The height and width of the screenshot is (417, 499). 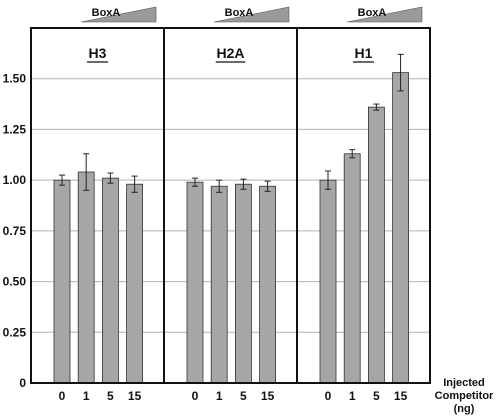 What do you see at coordinates (464, 383) in the screenshot?
I see `x-axis-caption: Injected` at bounding box center [464, 383].